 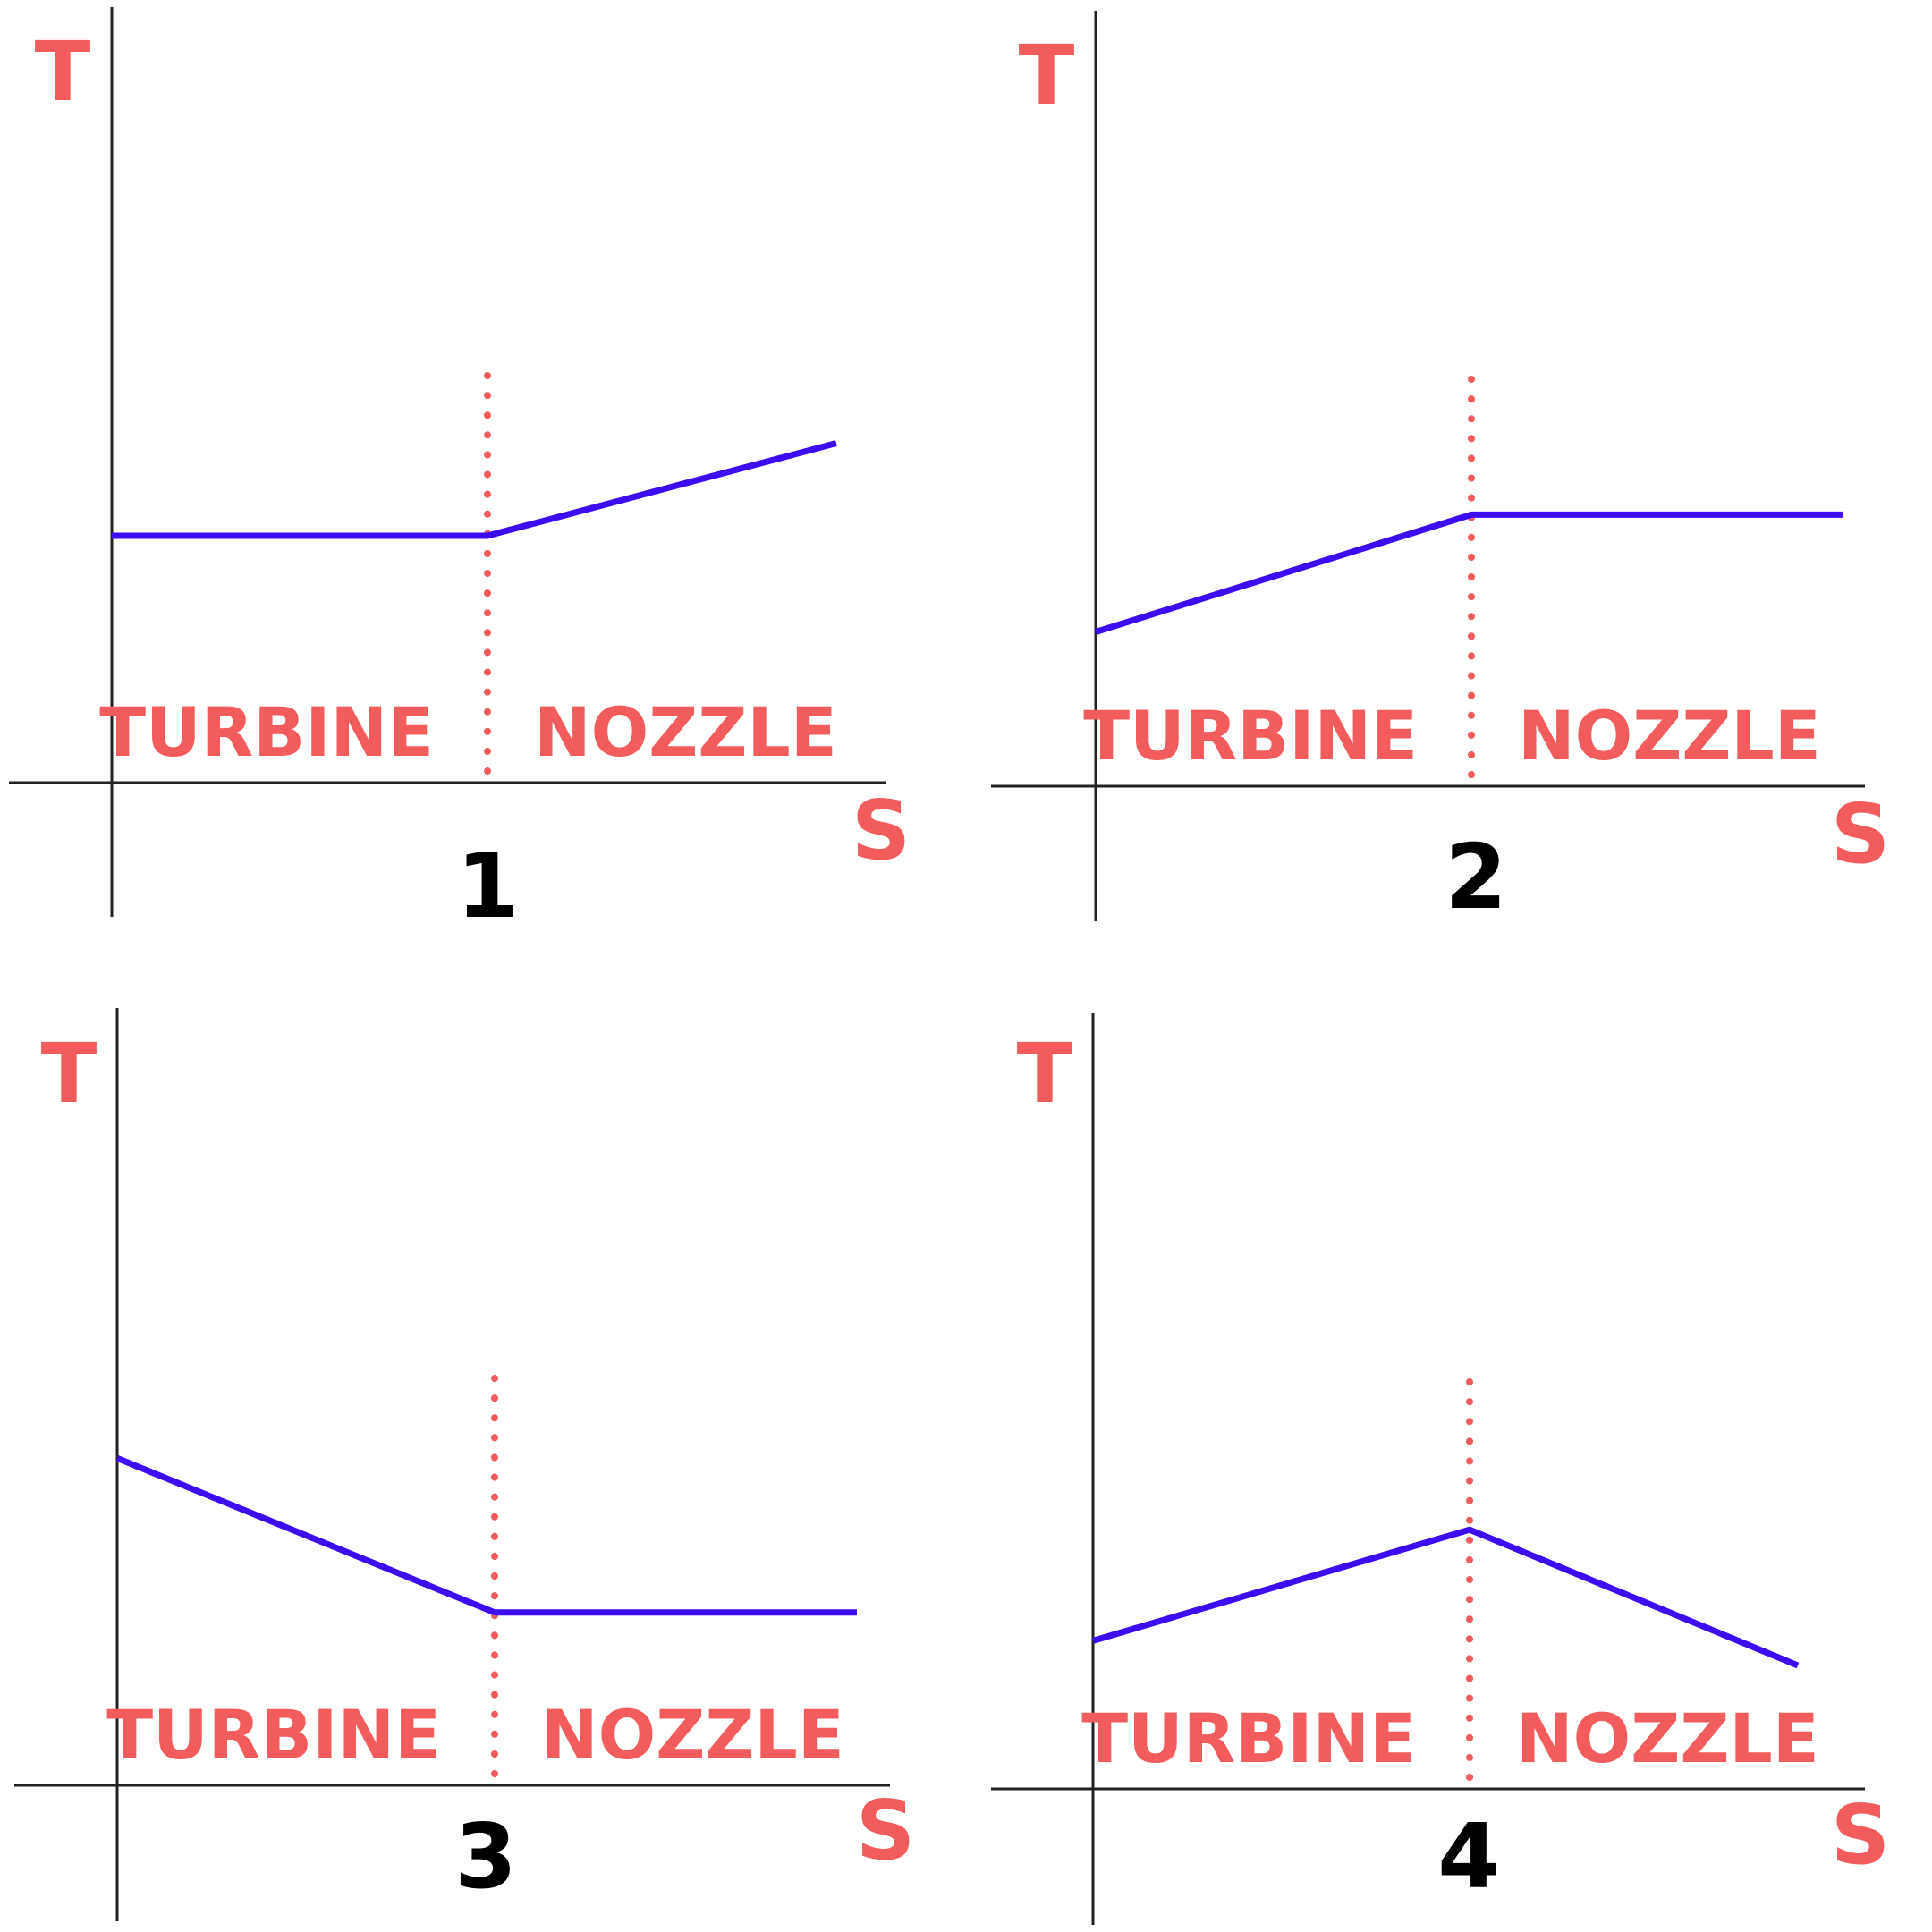 What do you see at coordinates (1476, 877) in the screenshot?
I see `panel-number: 2` at bounding box center [1476, 877].